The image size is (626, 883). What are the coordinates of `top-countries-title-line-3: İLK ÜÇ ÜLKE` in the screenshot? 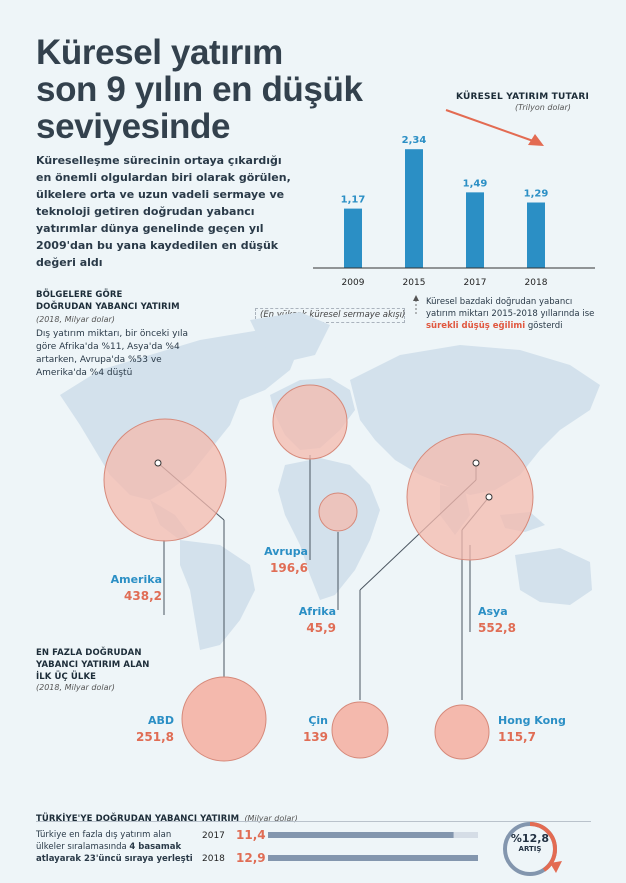 It's located at (66, 677).